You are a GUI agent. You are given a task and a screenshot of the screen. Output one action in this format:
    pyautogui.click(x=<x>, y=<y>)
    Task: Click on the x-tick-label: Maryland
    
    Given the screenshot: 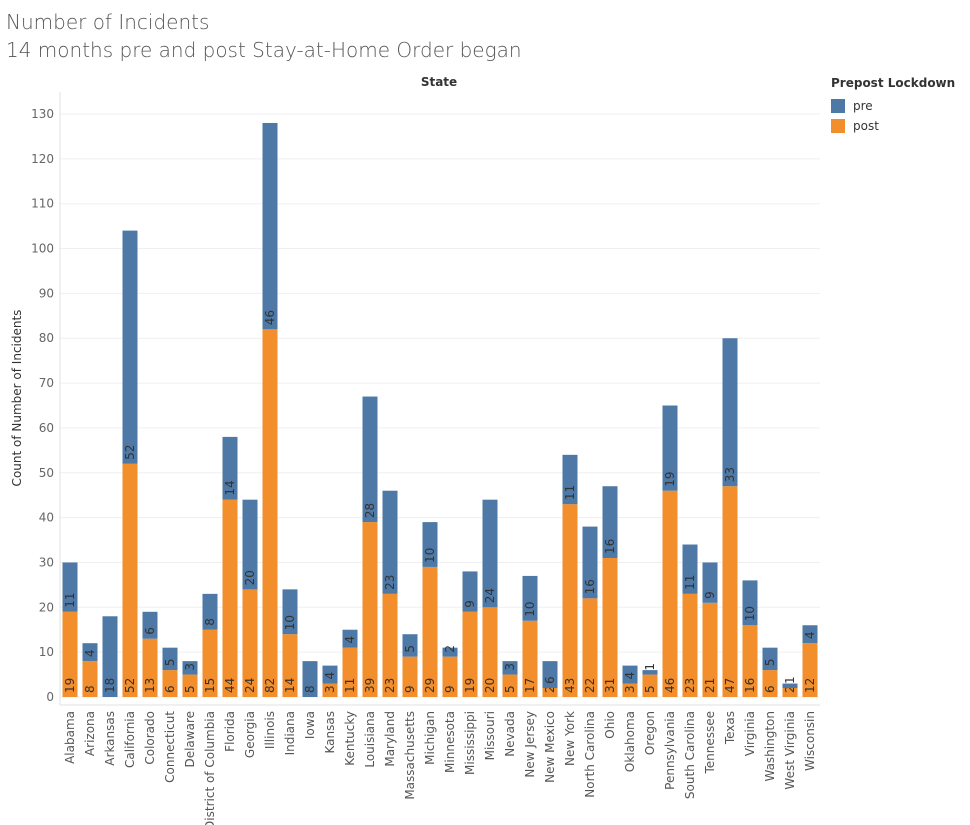 What is the action you would take?
    pyautogui.click(x=390, y=739)
    